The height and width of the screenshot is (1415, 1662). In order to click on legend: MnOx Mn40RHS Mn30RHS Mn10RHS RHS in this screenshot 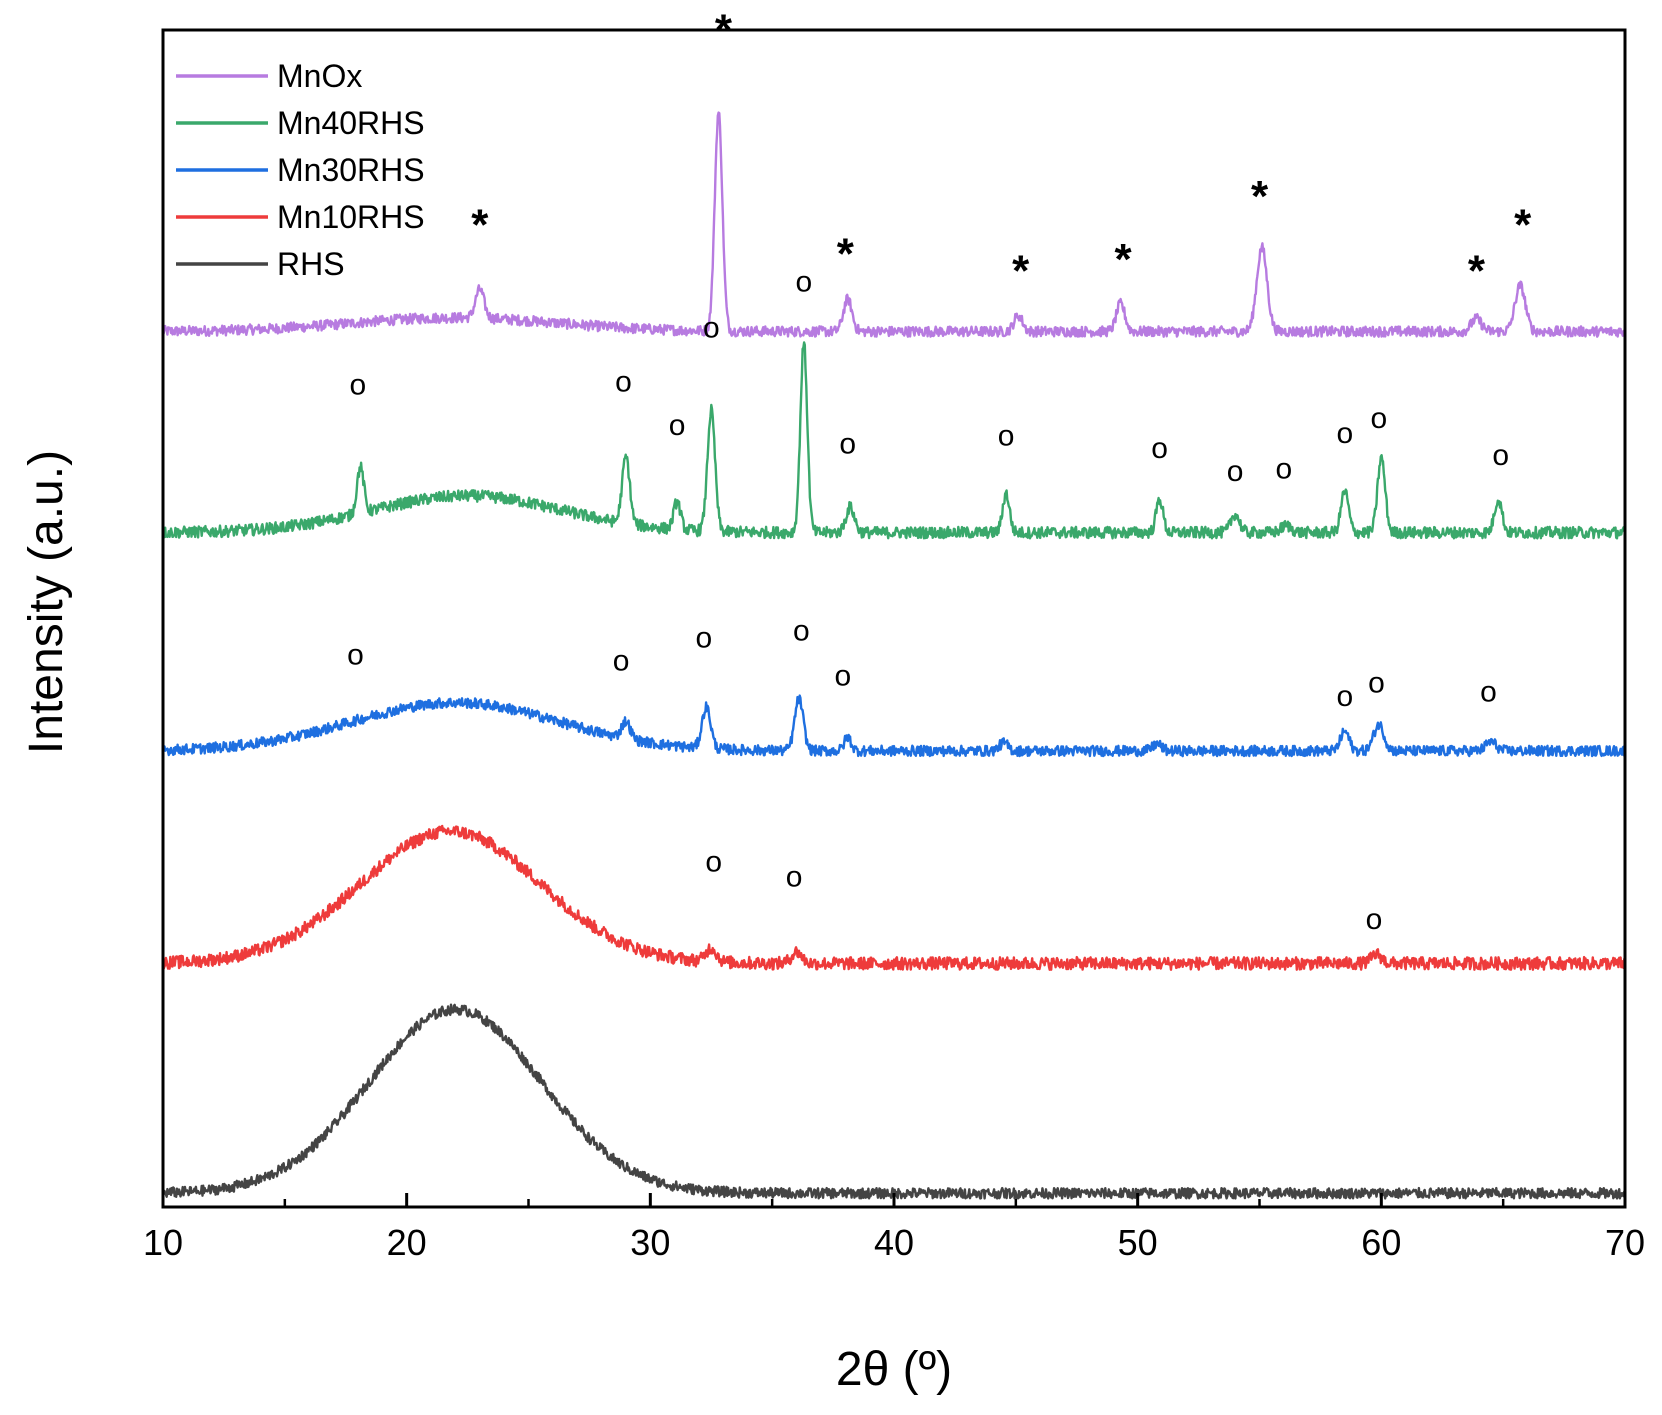, I will do `click(300, 170)`.